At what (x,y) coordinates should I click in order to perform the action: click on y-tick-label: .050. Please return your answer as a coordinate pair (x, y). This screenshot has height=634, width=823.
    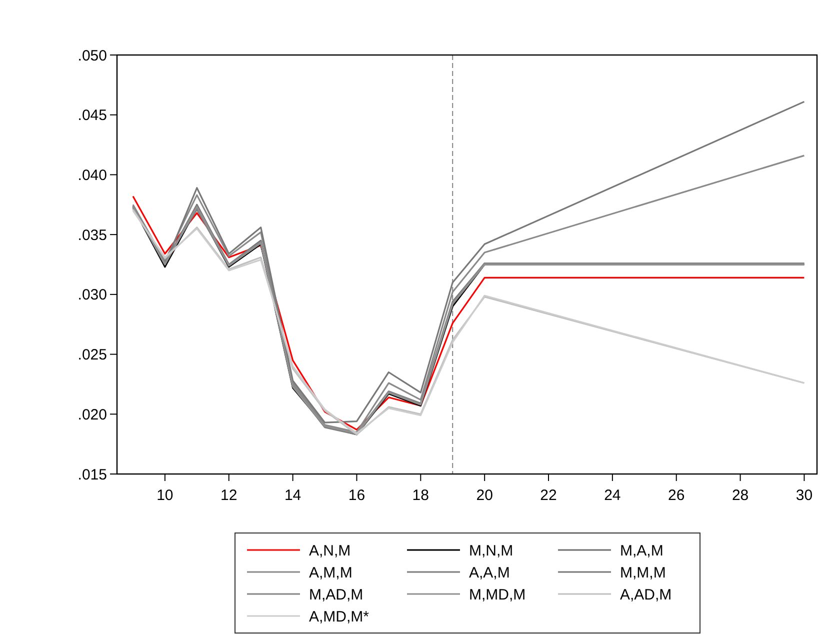
    Looking at the image, I should click on (92, 55).